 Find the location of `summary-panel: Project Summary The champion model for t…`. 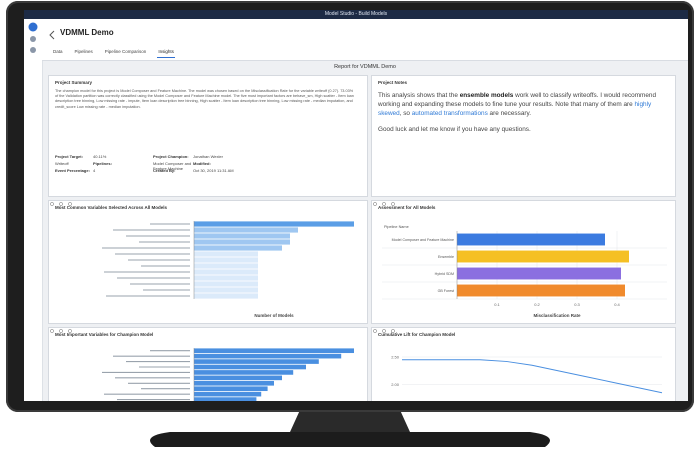

summary-panel: Project Summary The champion model for t… is located at coordinates (208, 136).